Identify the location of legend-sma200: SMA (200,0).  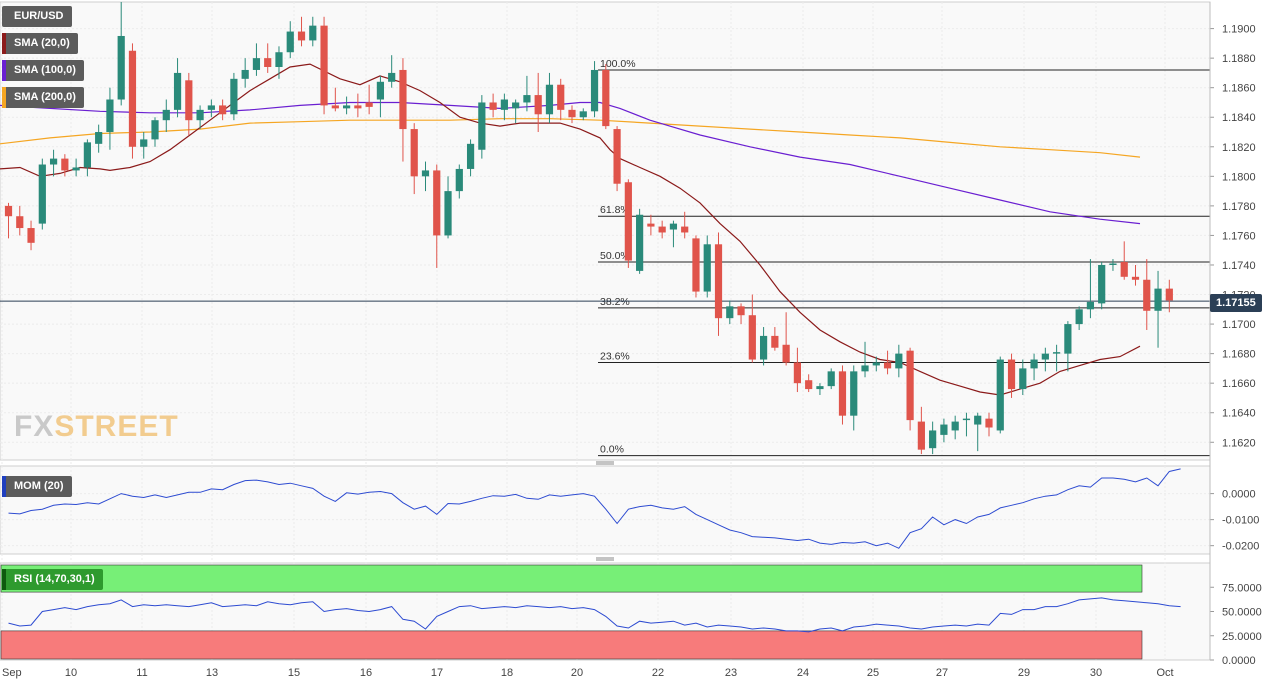
(43, 97).